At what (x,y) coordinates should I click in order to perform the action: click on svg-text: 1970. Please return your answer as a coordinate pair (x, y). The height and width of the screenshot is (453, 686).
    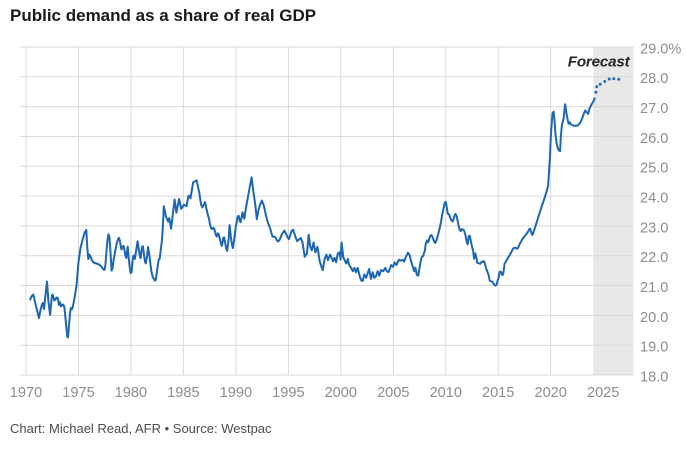
    Looking at the image, I should click on (26, 393).